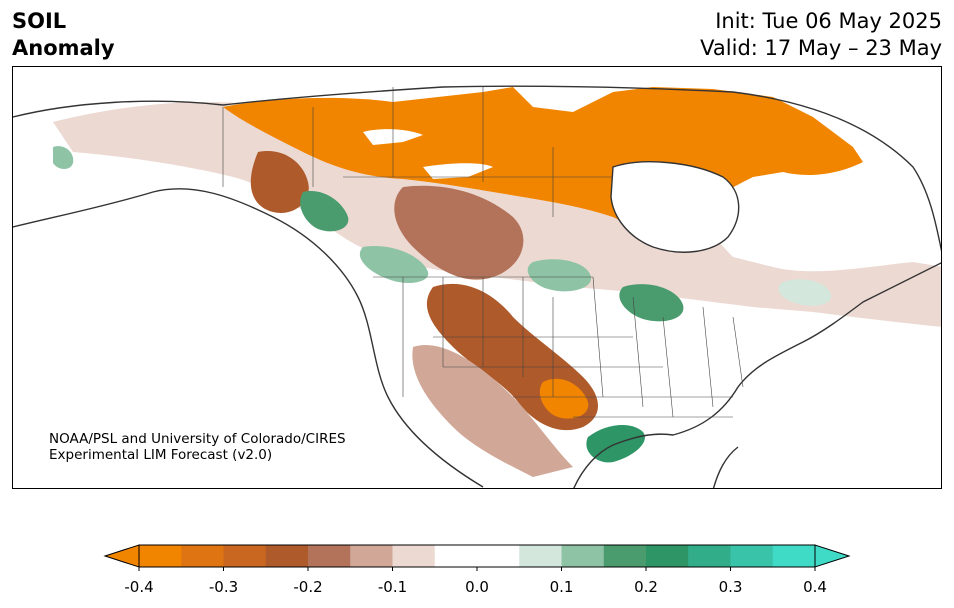 The height and width of the screenshot is (608, 954). What do you see at coordinates (63, 35) in the screenshot?
I see `map-title: SOIL Anomaly` at bounding box center [63, 35].